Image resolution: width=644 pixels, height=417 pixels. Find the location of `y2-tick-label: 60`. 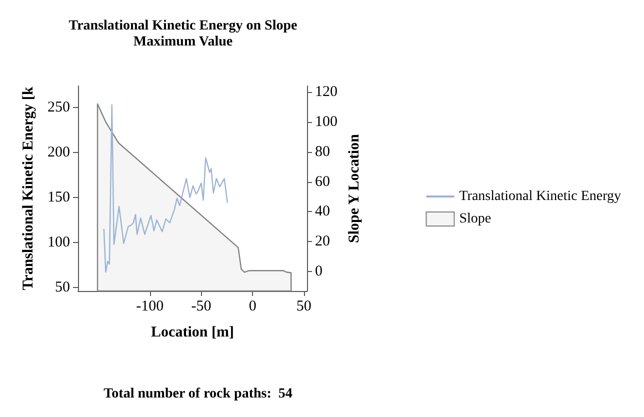

y2-tick-label: 60 is located at coordinates (322, 182).